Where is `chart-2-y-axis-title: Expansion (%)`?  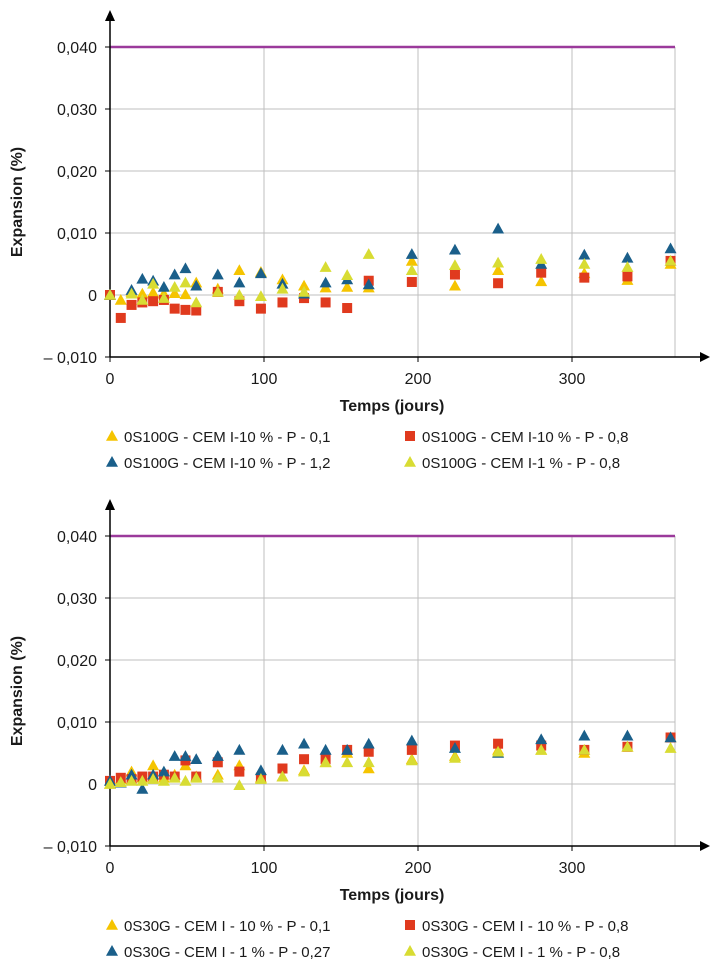
chart-2-y-axis-title: Expansion (%) is located at coordinates (17, 691).